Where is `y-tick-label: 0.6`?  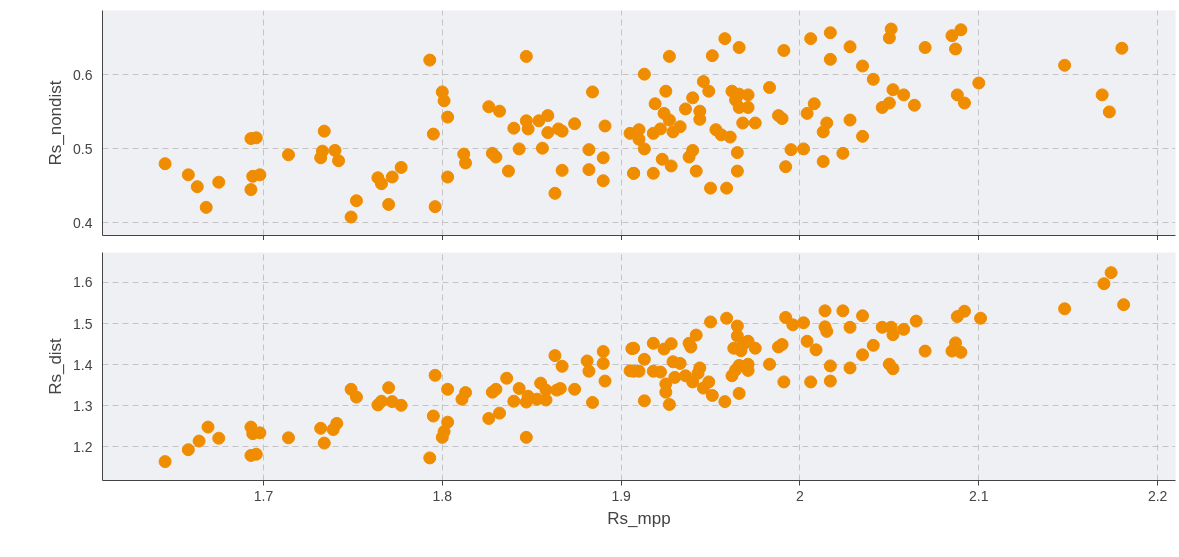
y-tick-label: 0.6 is located at coordinates (83, 74).